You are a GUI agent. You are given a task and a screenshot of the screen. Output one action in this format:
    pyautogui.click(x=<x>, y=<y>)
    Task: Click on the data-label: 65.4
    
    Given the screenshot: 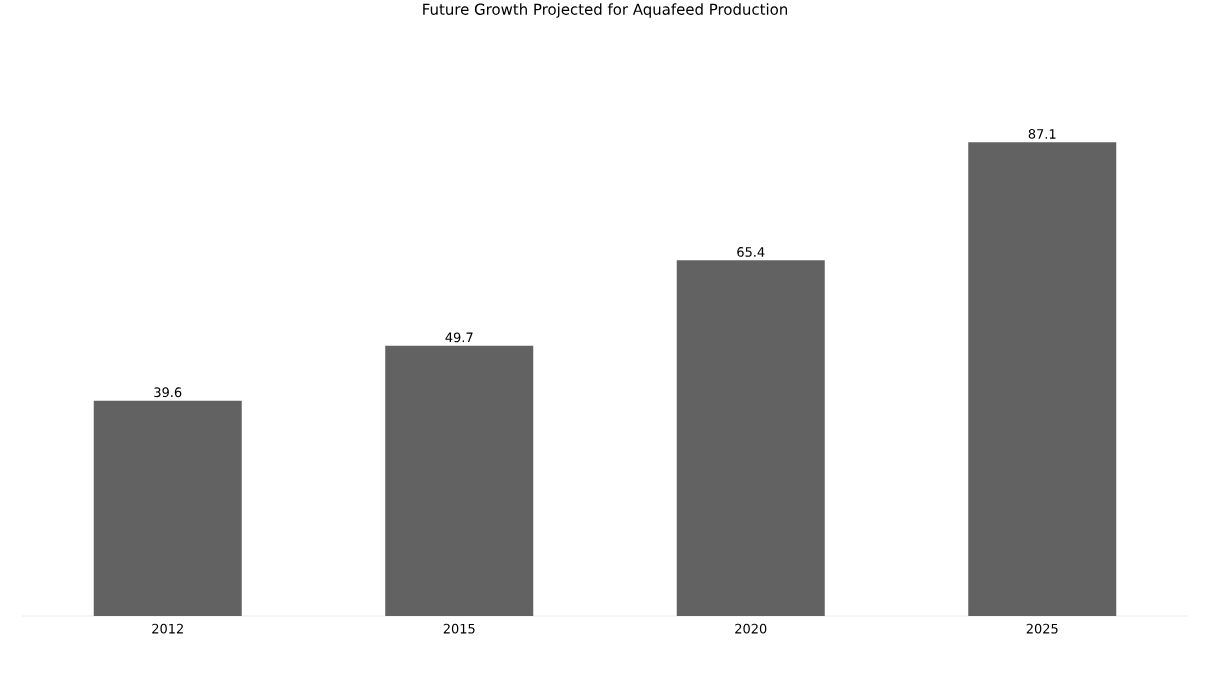 What is the action you would take?
    pyautogui.click(x=751, y=252)
    